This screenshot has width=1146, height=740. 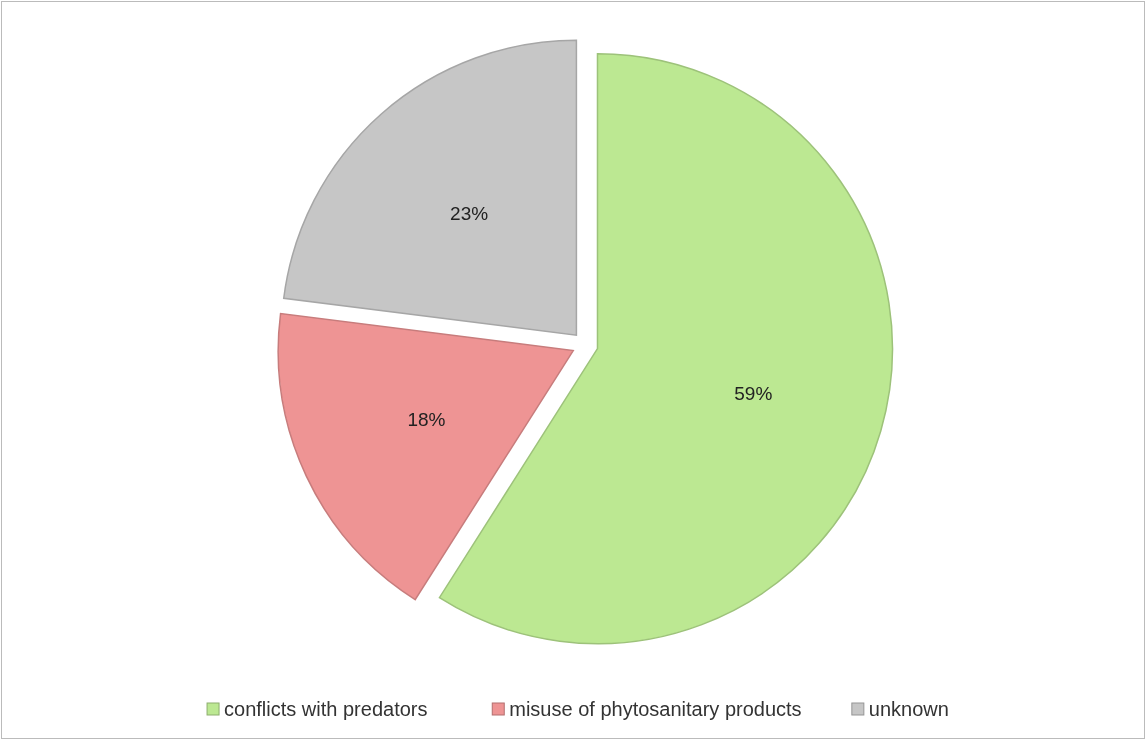 I want to click on legend-label: misuse of phytosanitary products, so click(x=655, y=709).